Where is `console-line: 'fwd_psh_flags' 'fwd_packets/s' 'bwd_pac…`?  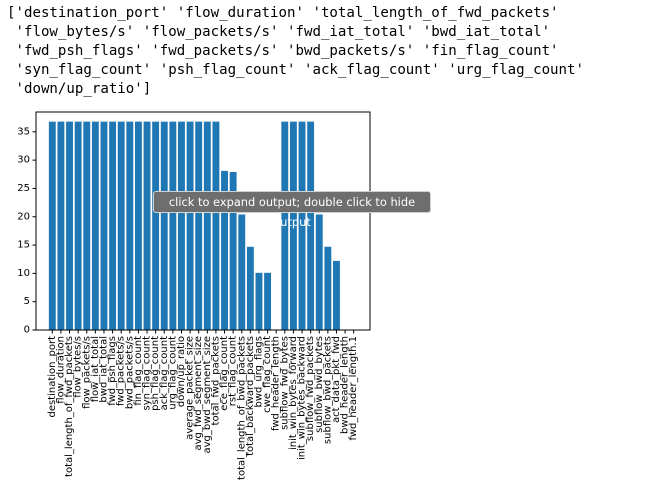
console-line: 'fwd_psh_flags' 'fwd_packets/s' 'bwd_pac… is located at coordinates (283, 51).